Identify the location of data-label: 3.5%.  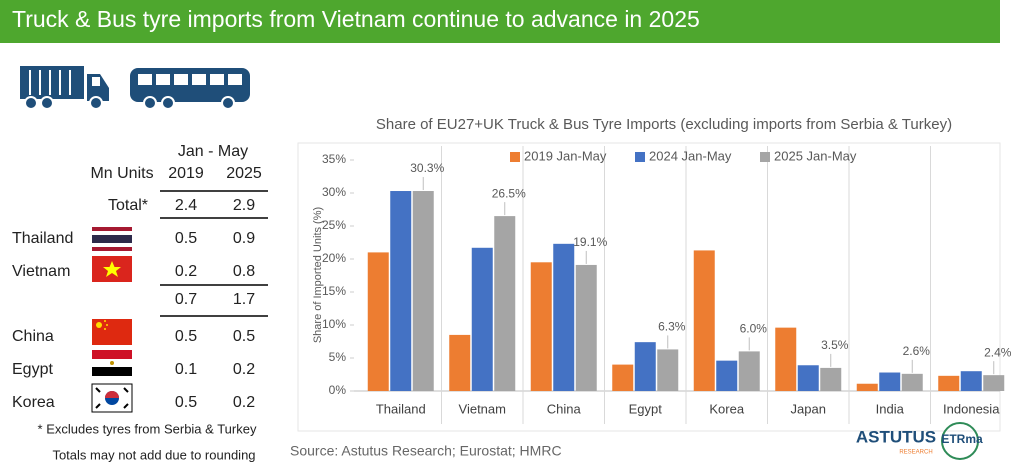
(835, 345).